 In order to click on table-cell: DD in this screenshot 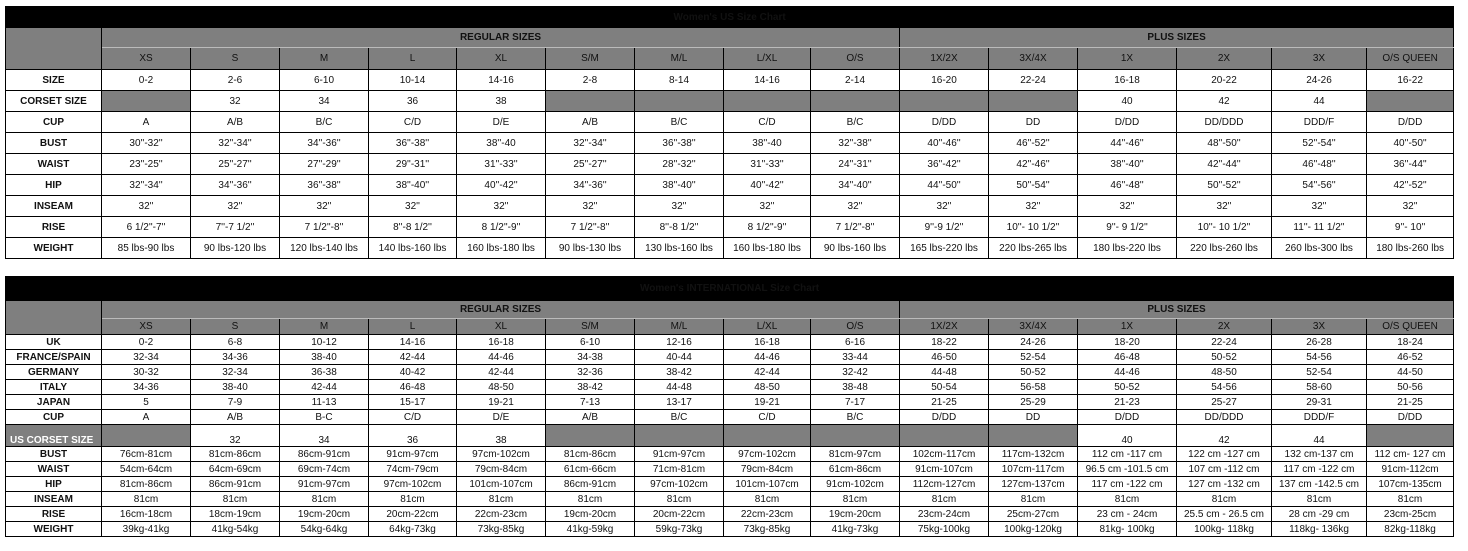, I will do `click(1033, 417)`.